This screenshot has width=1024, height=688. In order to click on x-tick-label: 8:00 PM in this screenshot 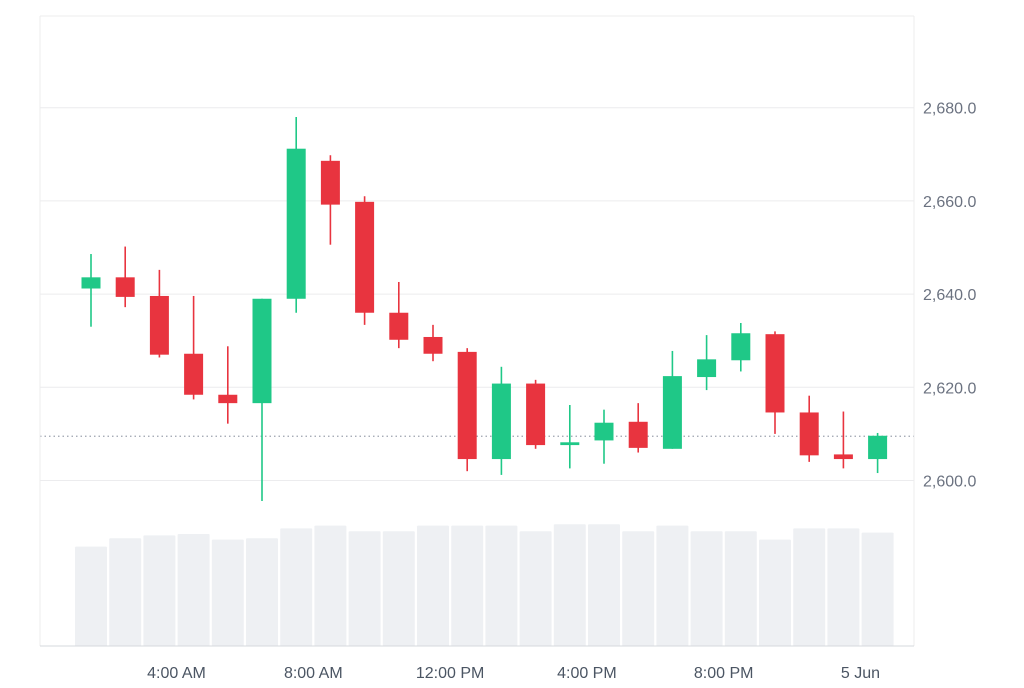, I will do `click(724, 673)`.